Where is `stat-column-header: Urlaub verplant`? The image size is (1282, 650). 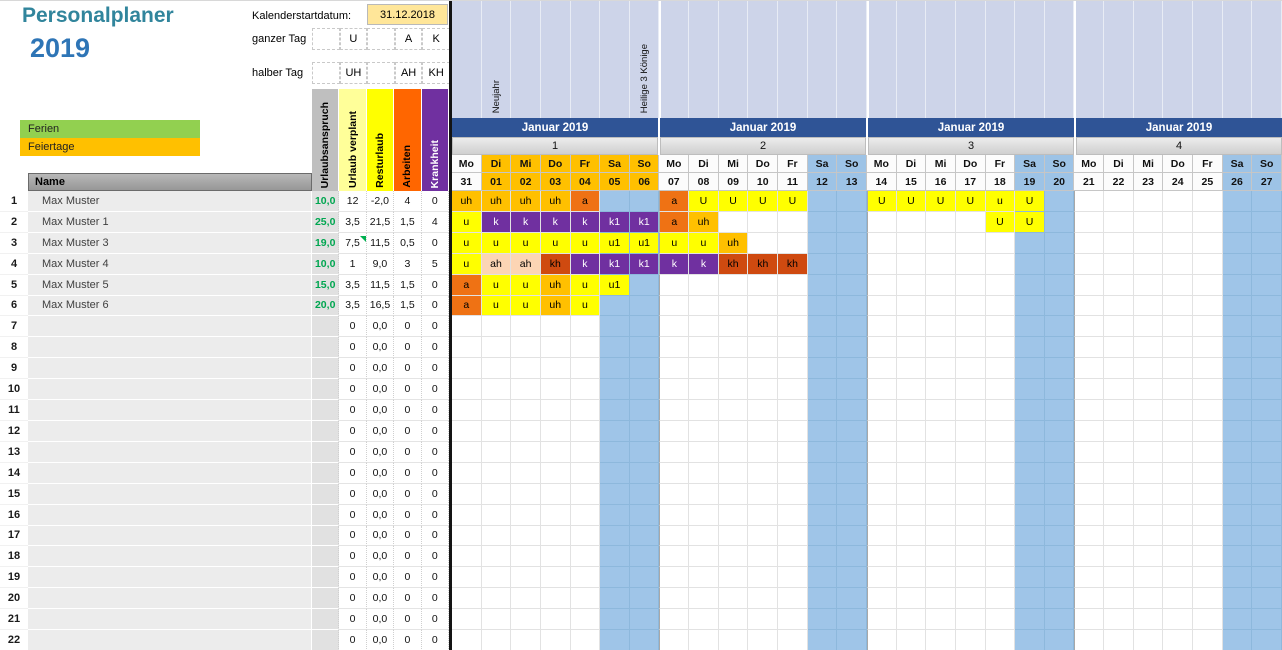 stat-column-header: Urlaub verplant is located at coordinates (353, 140).